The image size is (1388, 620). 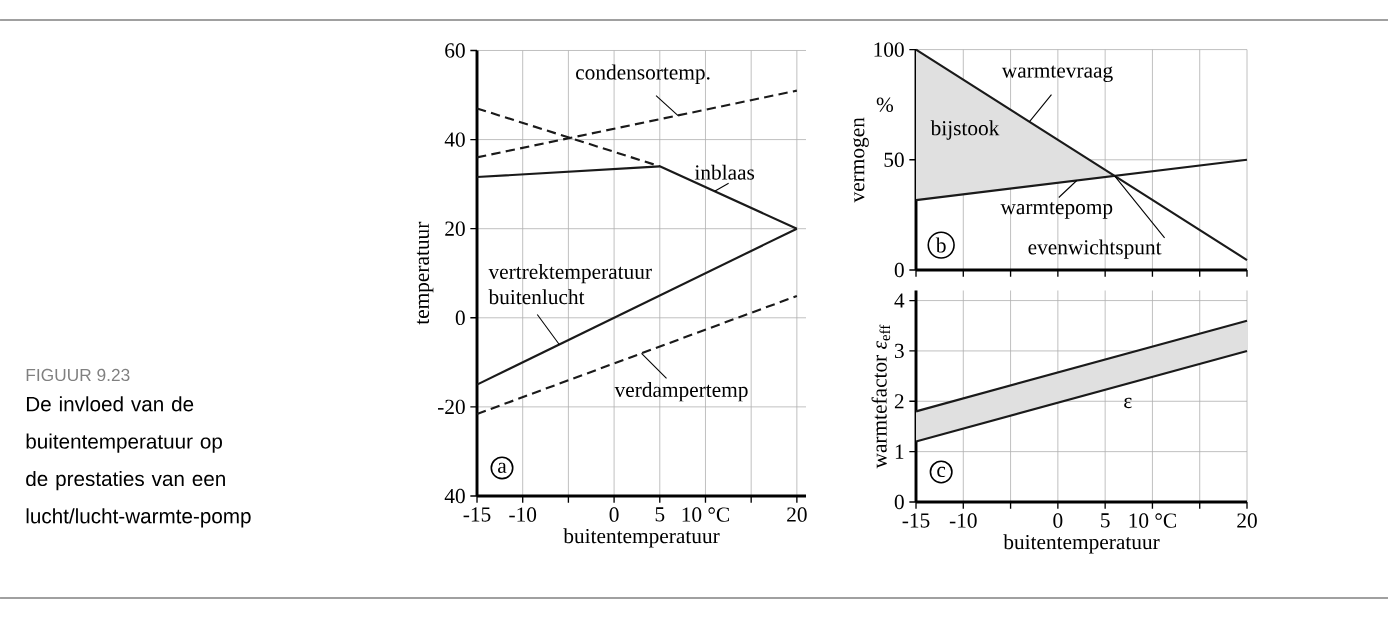 What do you see at coordinates (681, 392) in the screenshot?
I see `annotation: verdampertemp` at bounding box center [681, 392].